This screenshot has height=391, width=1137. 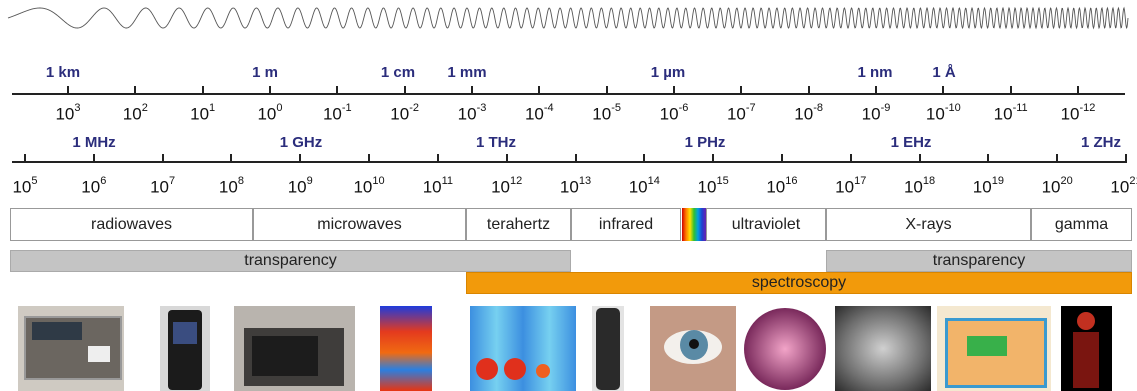 I want to click on frequency-tick-label: 10¹⁵, so click(x=713, y=186).